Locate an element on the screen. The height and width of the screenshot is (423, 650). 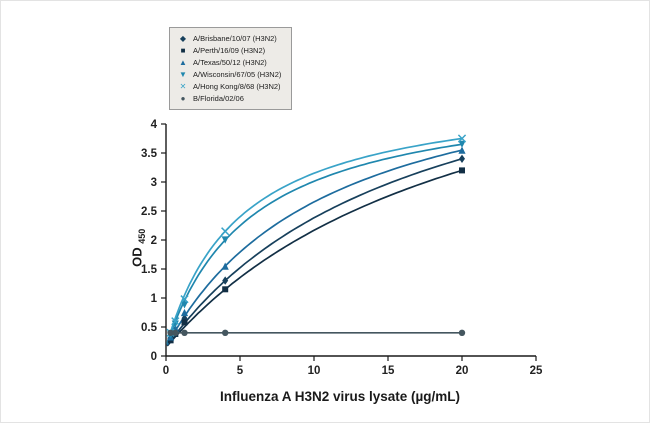
x-marker-icon: ✕ is located at coordinates (183, 86).